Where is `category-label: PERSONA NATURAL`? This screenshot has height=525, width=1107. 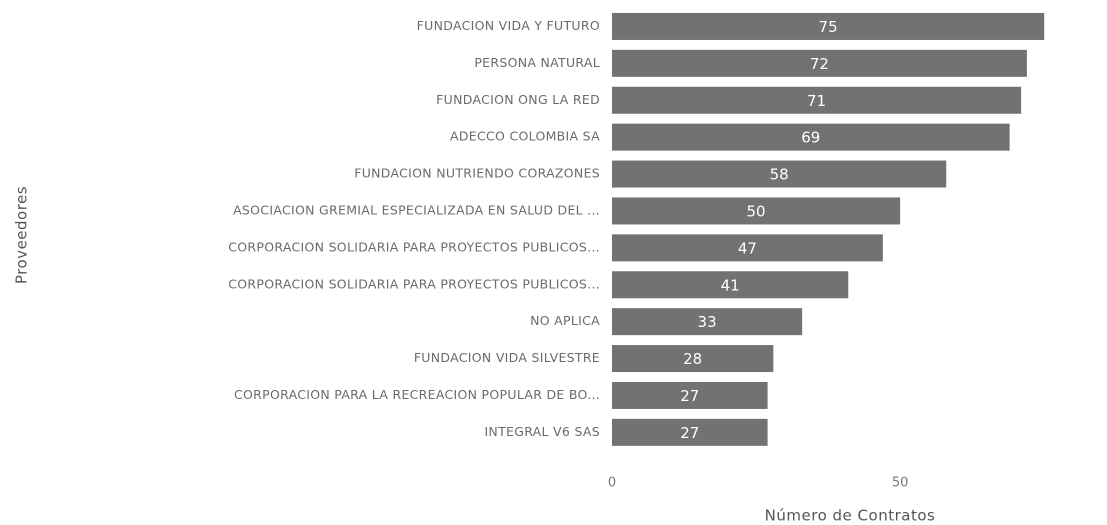 category-label: PERSONA NATURAL is located at coordinates (537, 62).